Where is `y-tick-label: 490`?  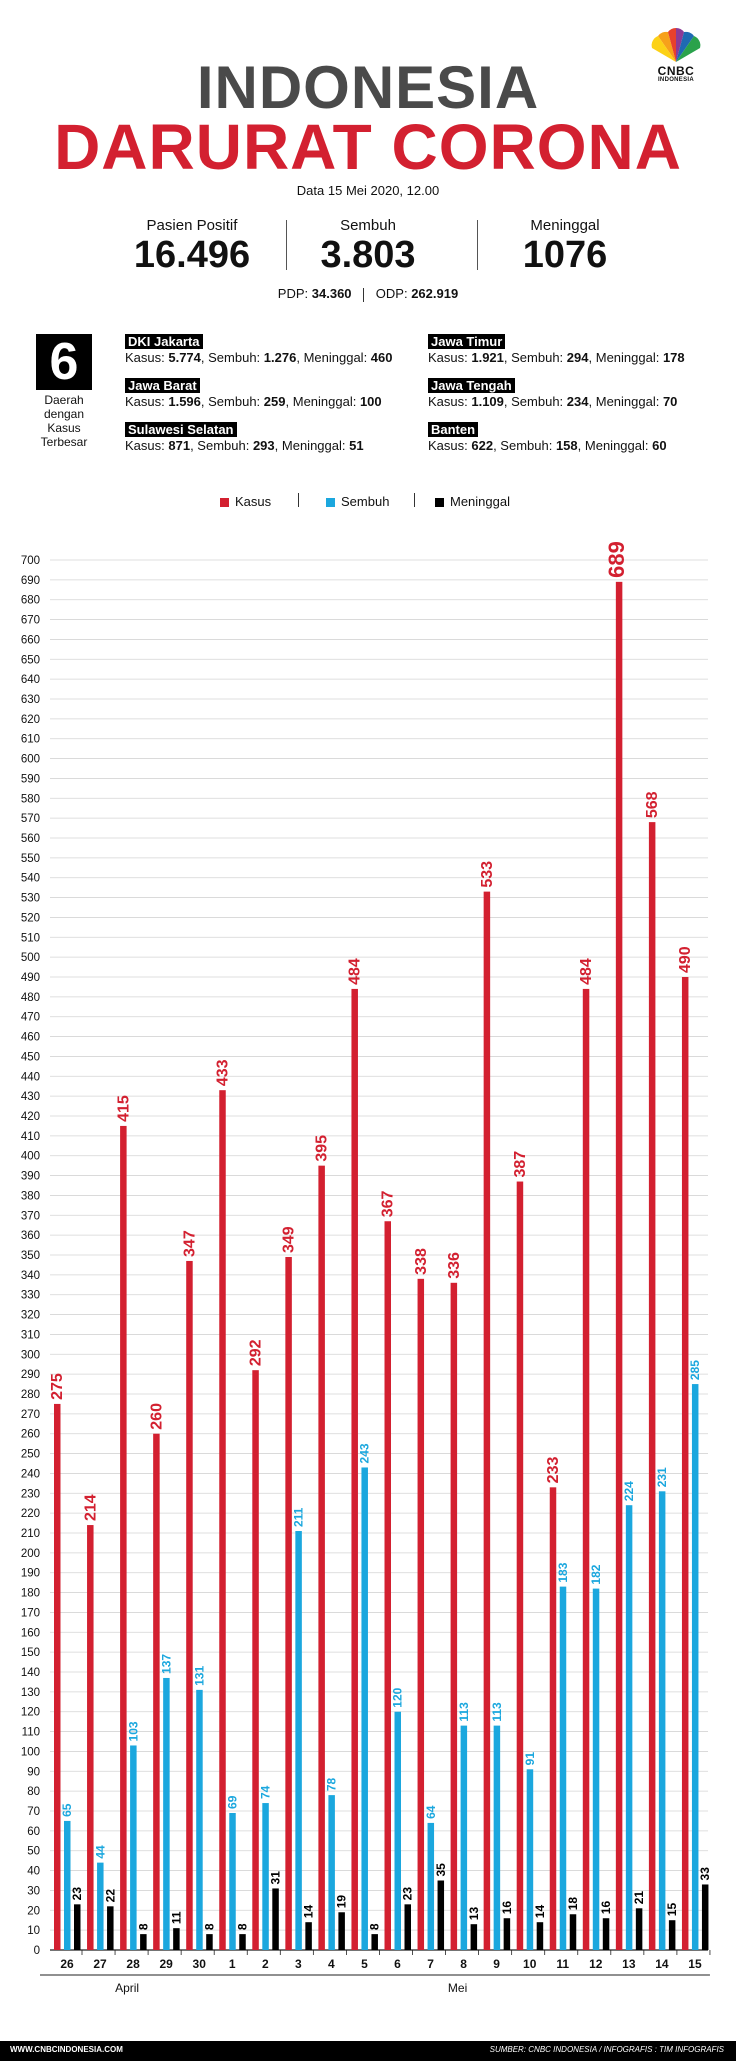 y-tick-label: 490 is located at coordinates (30, 978).